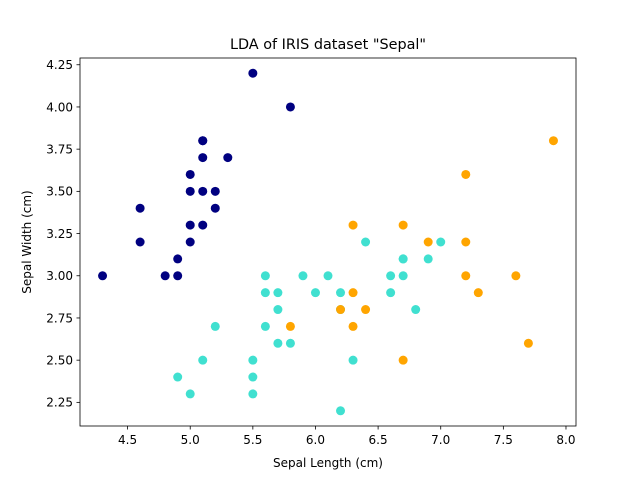  Describe the element at coordinates (59, 65) in the screenshot. I see `y-tick-label: 4.25` at that location.